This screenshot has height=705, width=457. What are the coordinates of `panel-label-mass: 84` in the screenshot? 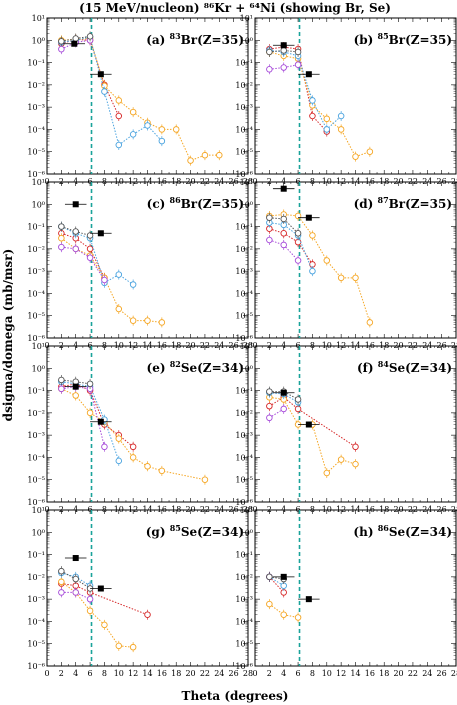 It's located at (384, 364).